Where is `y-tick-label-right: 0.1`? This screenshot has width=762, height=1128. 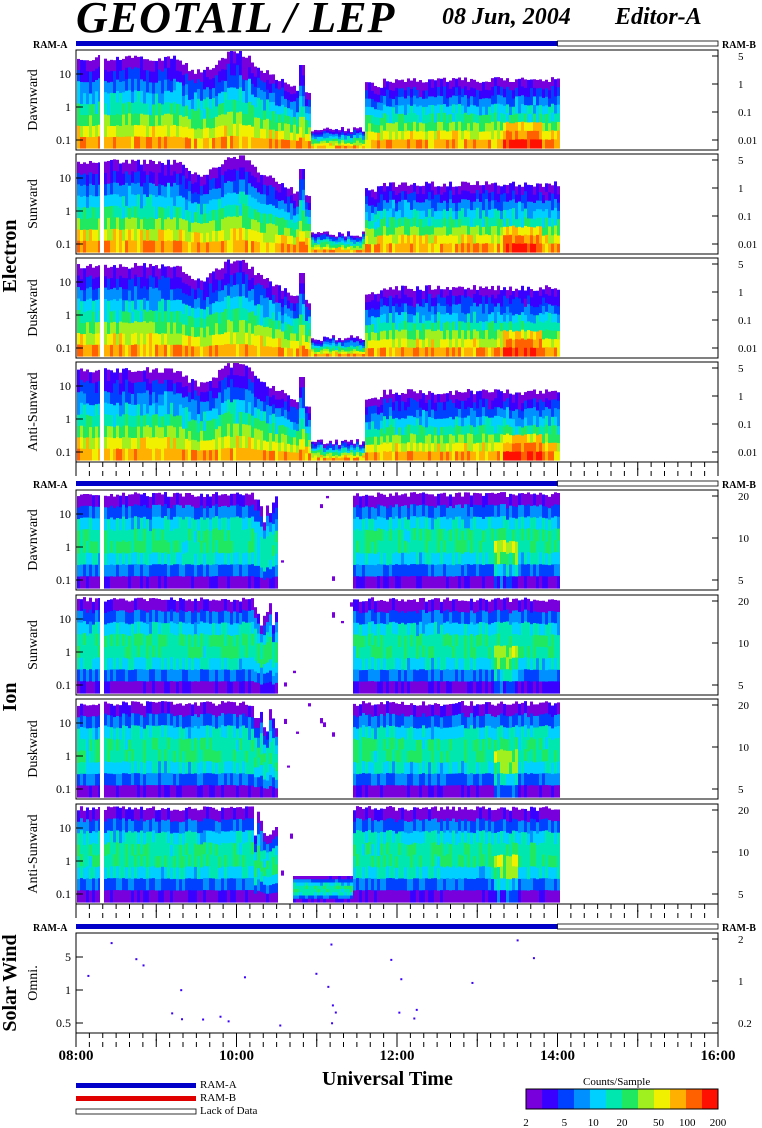
y-tick-label-right: 0.1 is located at coordinates (745, 321).